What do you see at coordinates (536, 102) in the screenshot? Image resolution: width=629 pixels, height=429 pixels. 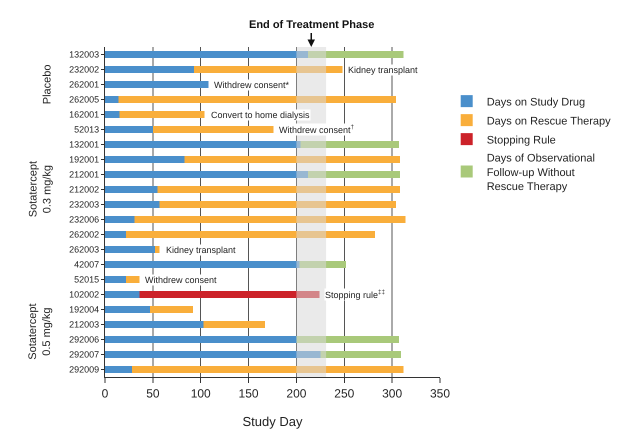 I see `legend-label: Days on Study Drug` at bounding box center [536, 102].